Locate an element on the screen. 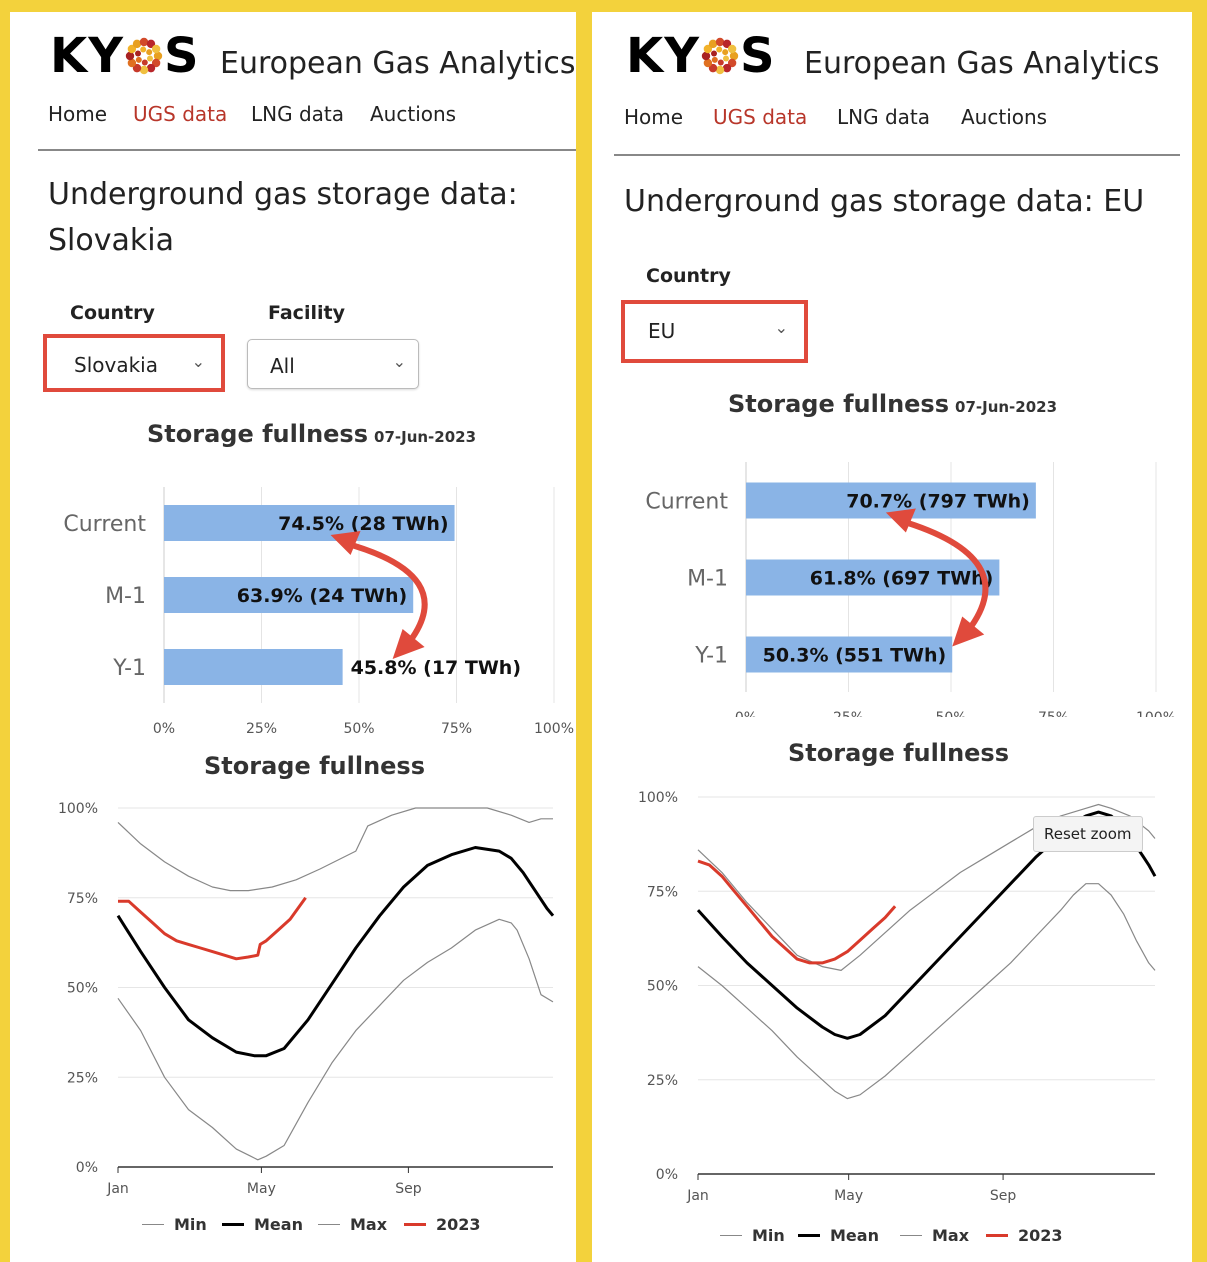 Image resolution: width=1207 pixels, height=1262 pixels. bar-chart-title-text: Storage fullness is located at coordinates (258, 434).